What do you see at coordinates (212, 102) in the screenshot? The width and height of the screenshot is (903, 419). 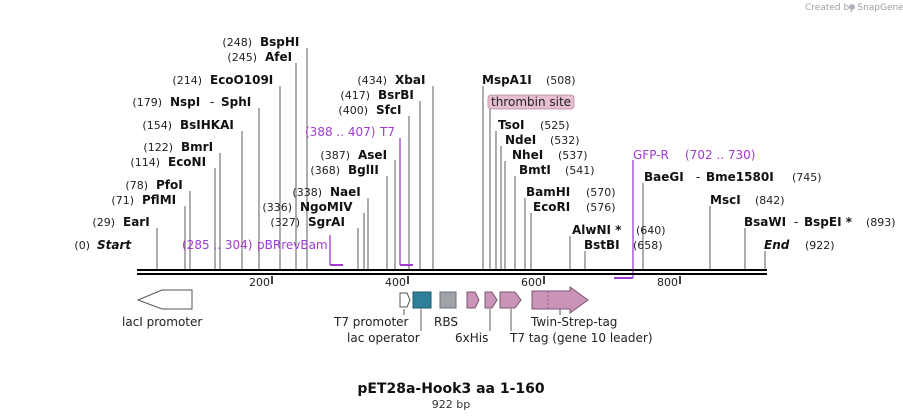 I see `site-dash-nspi-sphi: -` at bounding box center [212, 102].